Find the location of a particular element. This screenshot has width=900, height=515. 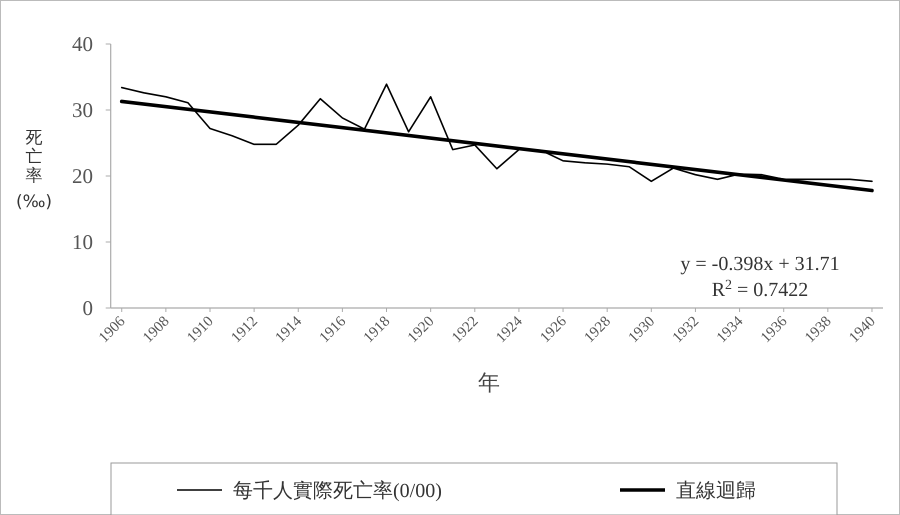

x-axis-title: 年 is located at coordinates (489, 382).